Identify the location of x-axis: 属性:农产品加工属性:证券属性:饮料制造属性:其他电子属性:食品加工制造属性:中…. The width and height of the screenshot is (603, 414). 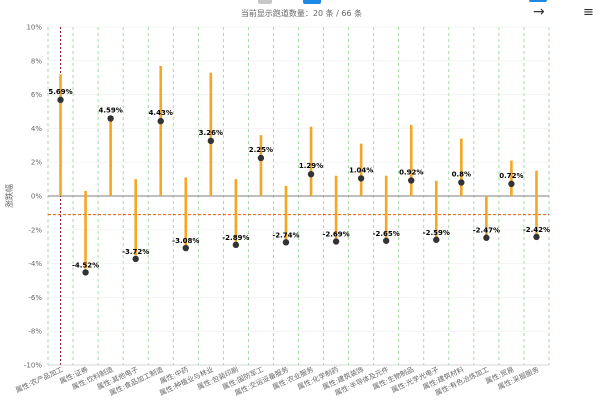
(281, 380).